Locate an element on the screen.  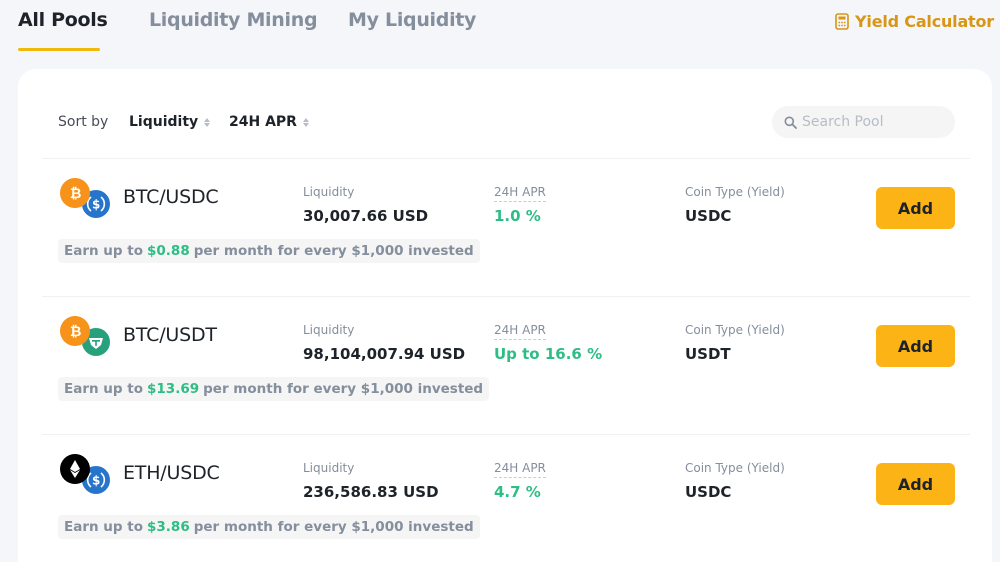
pair-icons: $ is located at coordinates (87, 475).